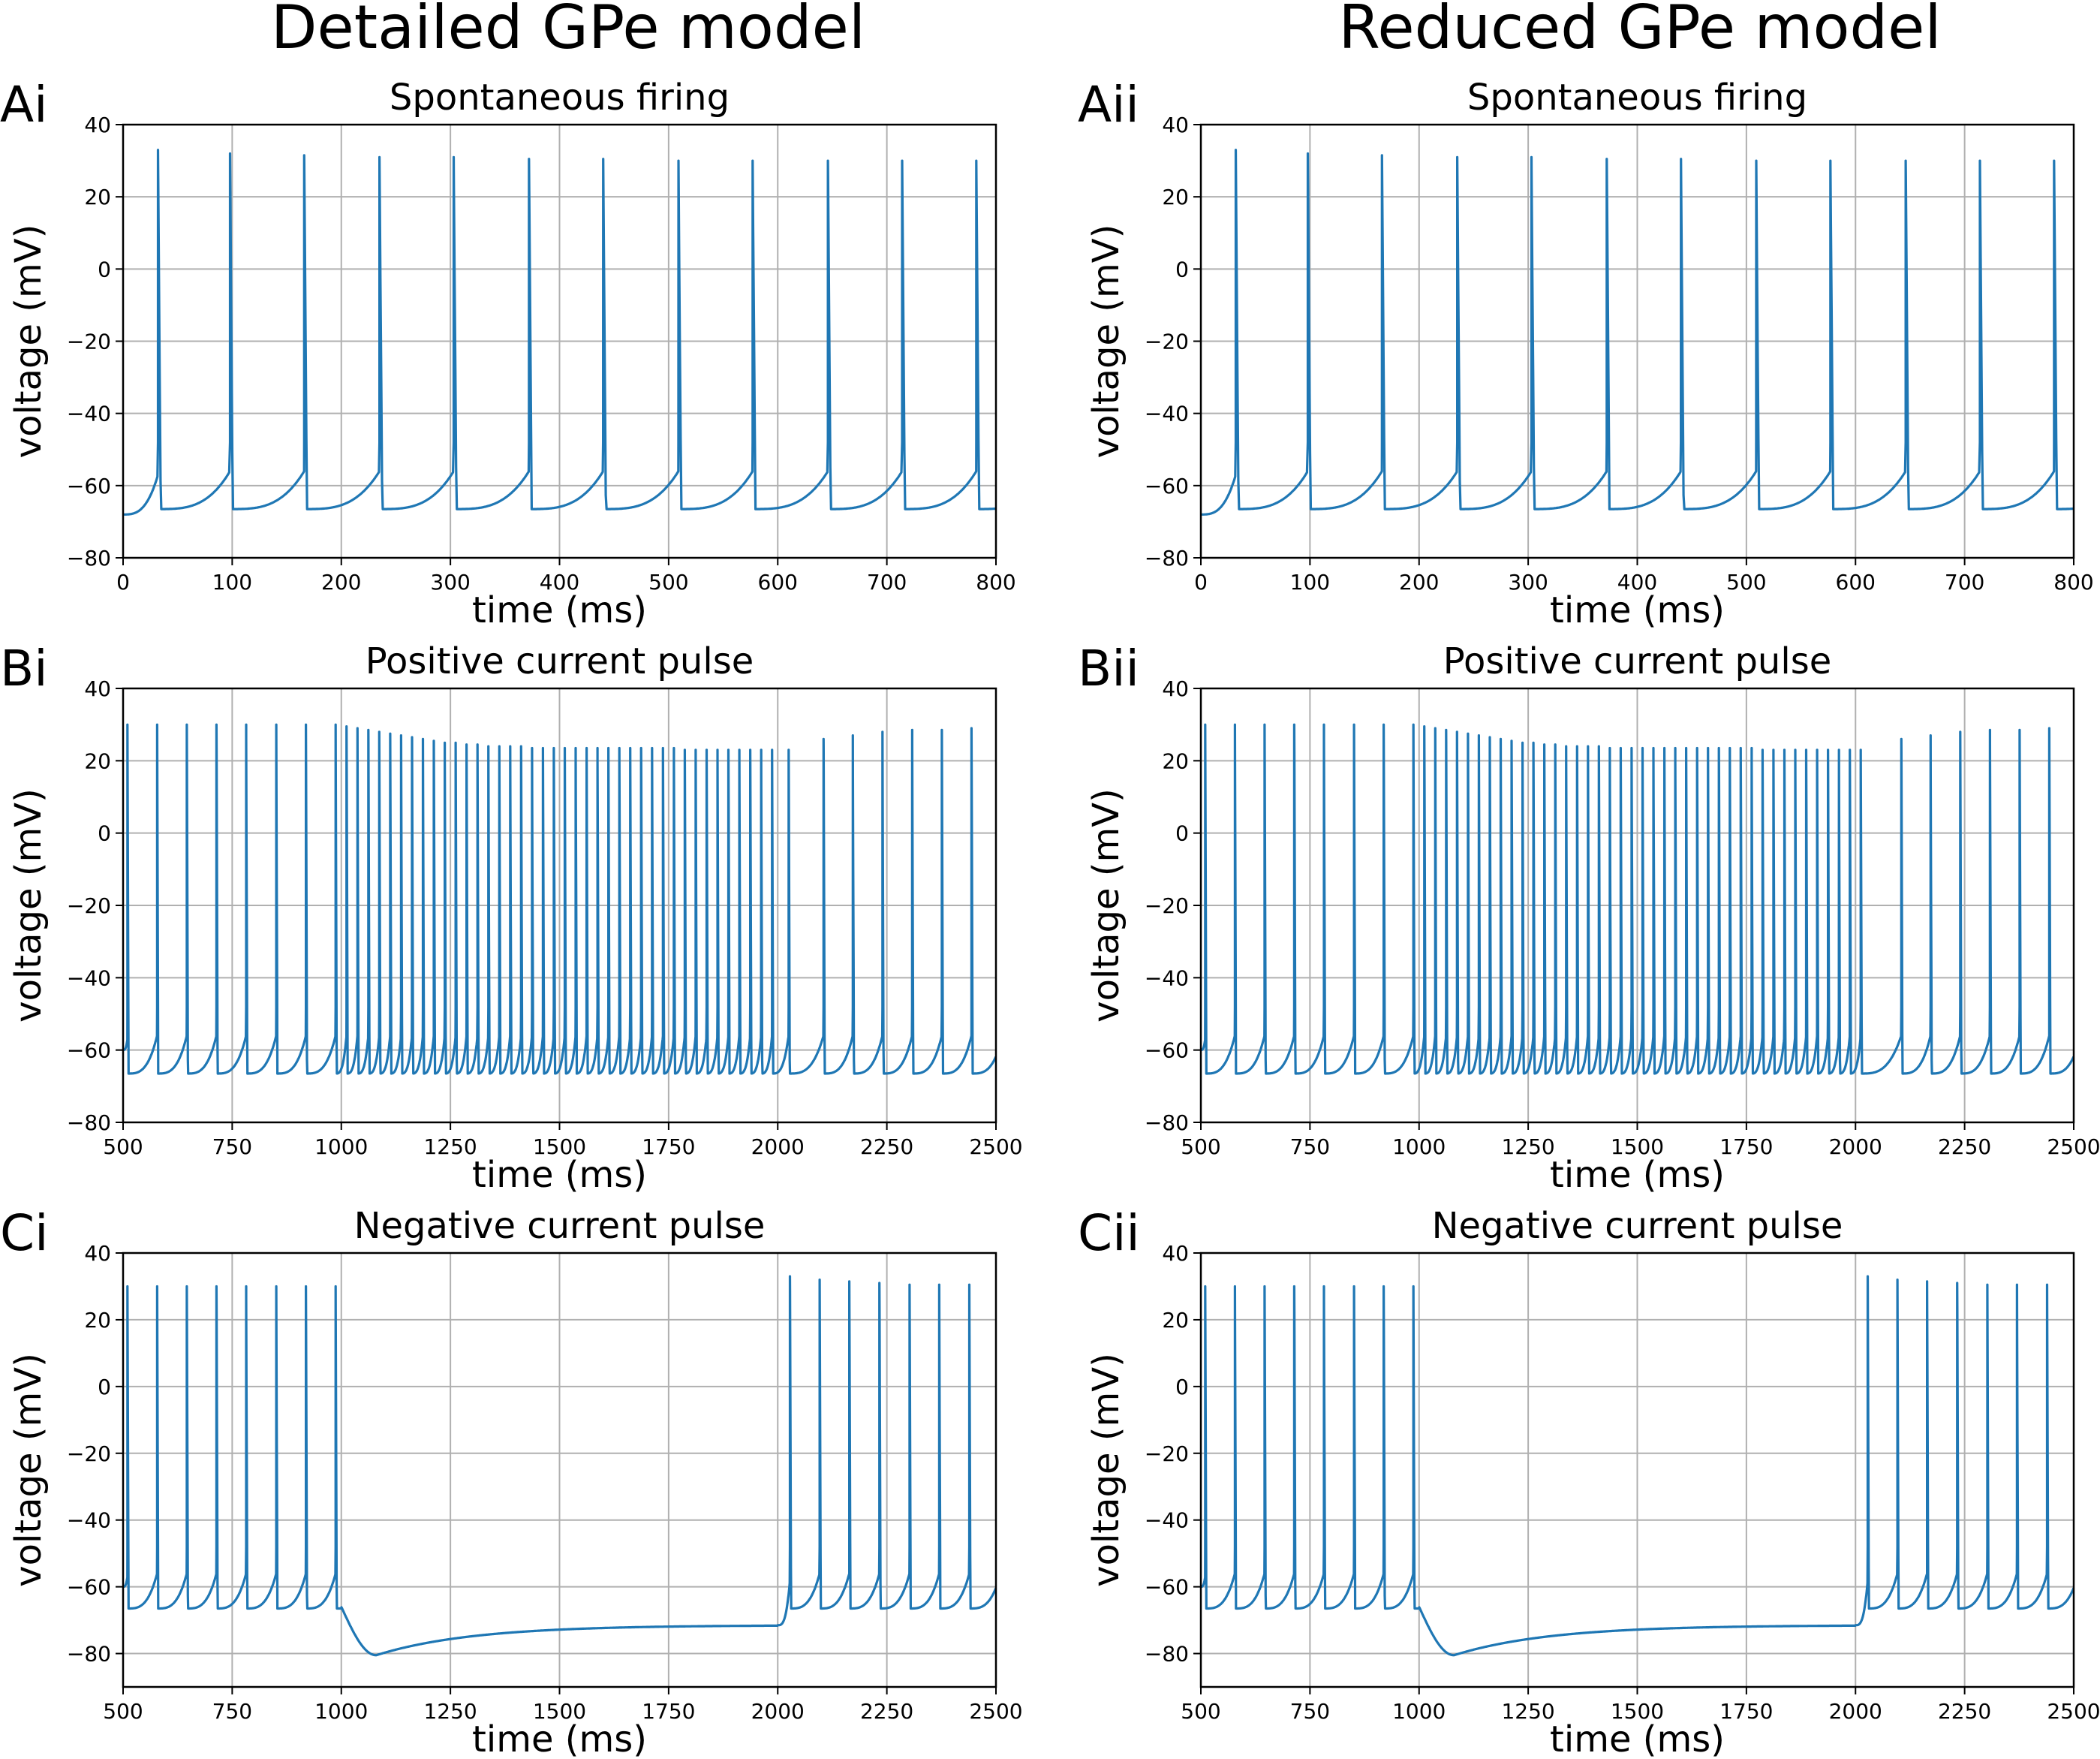  Describe the element at coordinates (24, 1233) in the screenshot. I see `panel-label: Ci` at that location.